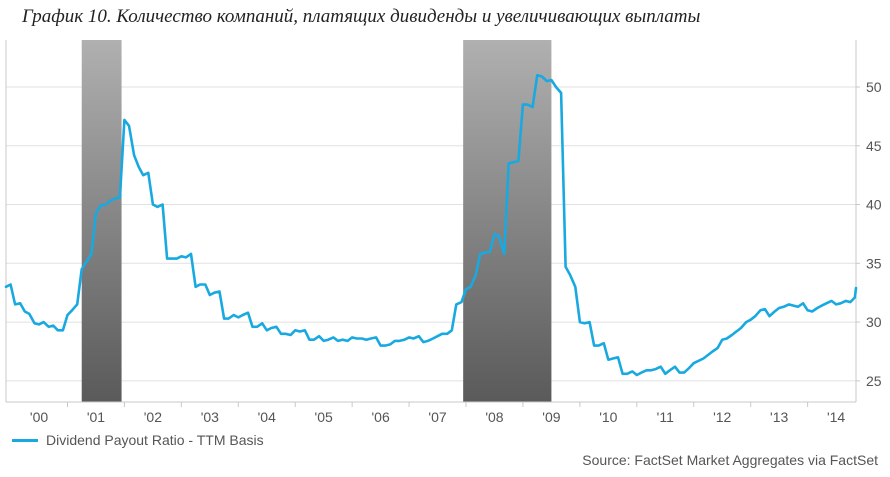 The image size is (890, 477). Describe the element at coordinates (155, 440) in the screenshot. I see `legend-label: Dividend Payout Ratio - TTM Basis` at that location.